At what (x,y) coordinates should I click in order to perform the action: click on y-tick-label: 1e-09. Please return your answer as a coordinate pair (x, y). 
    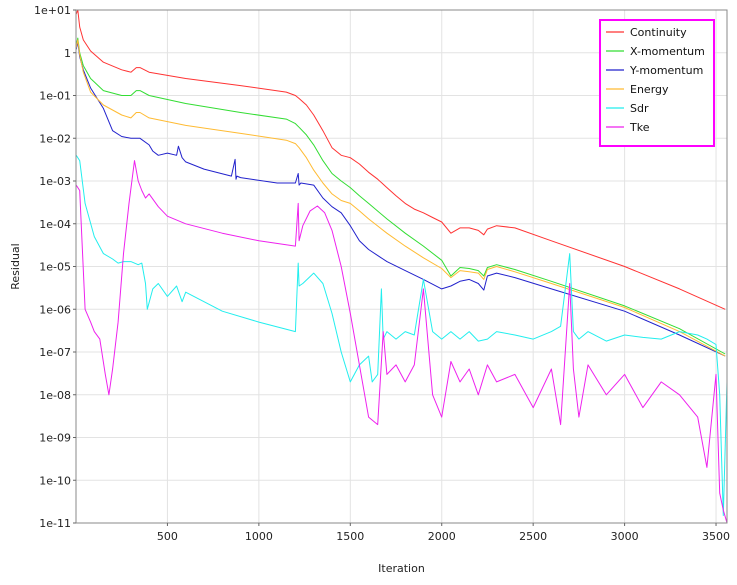
    Looking at the image, I should click on (55, 438).